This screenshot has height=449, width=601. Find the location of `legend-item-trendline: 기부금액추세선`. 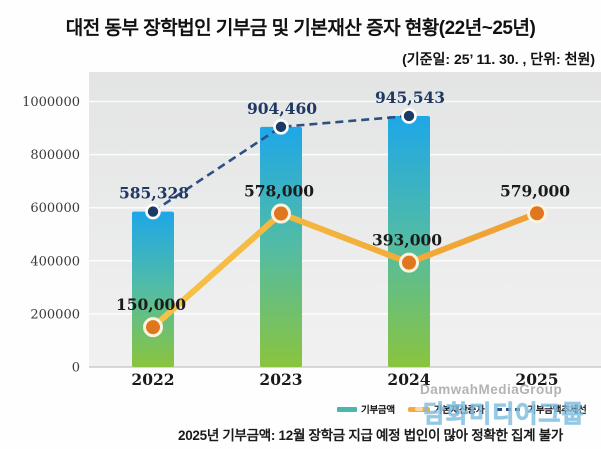

legend-item-trendline: 기부금액추세선 is located at coordinates (542, 409).